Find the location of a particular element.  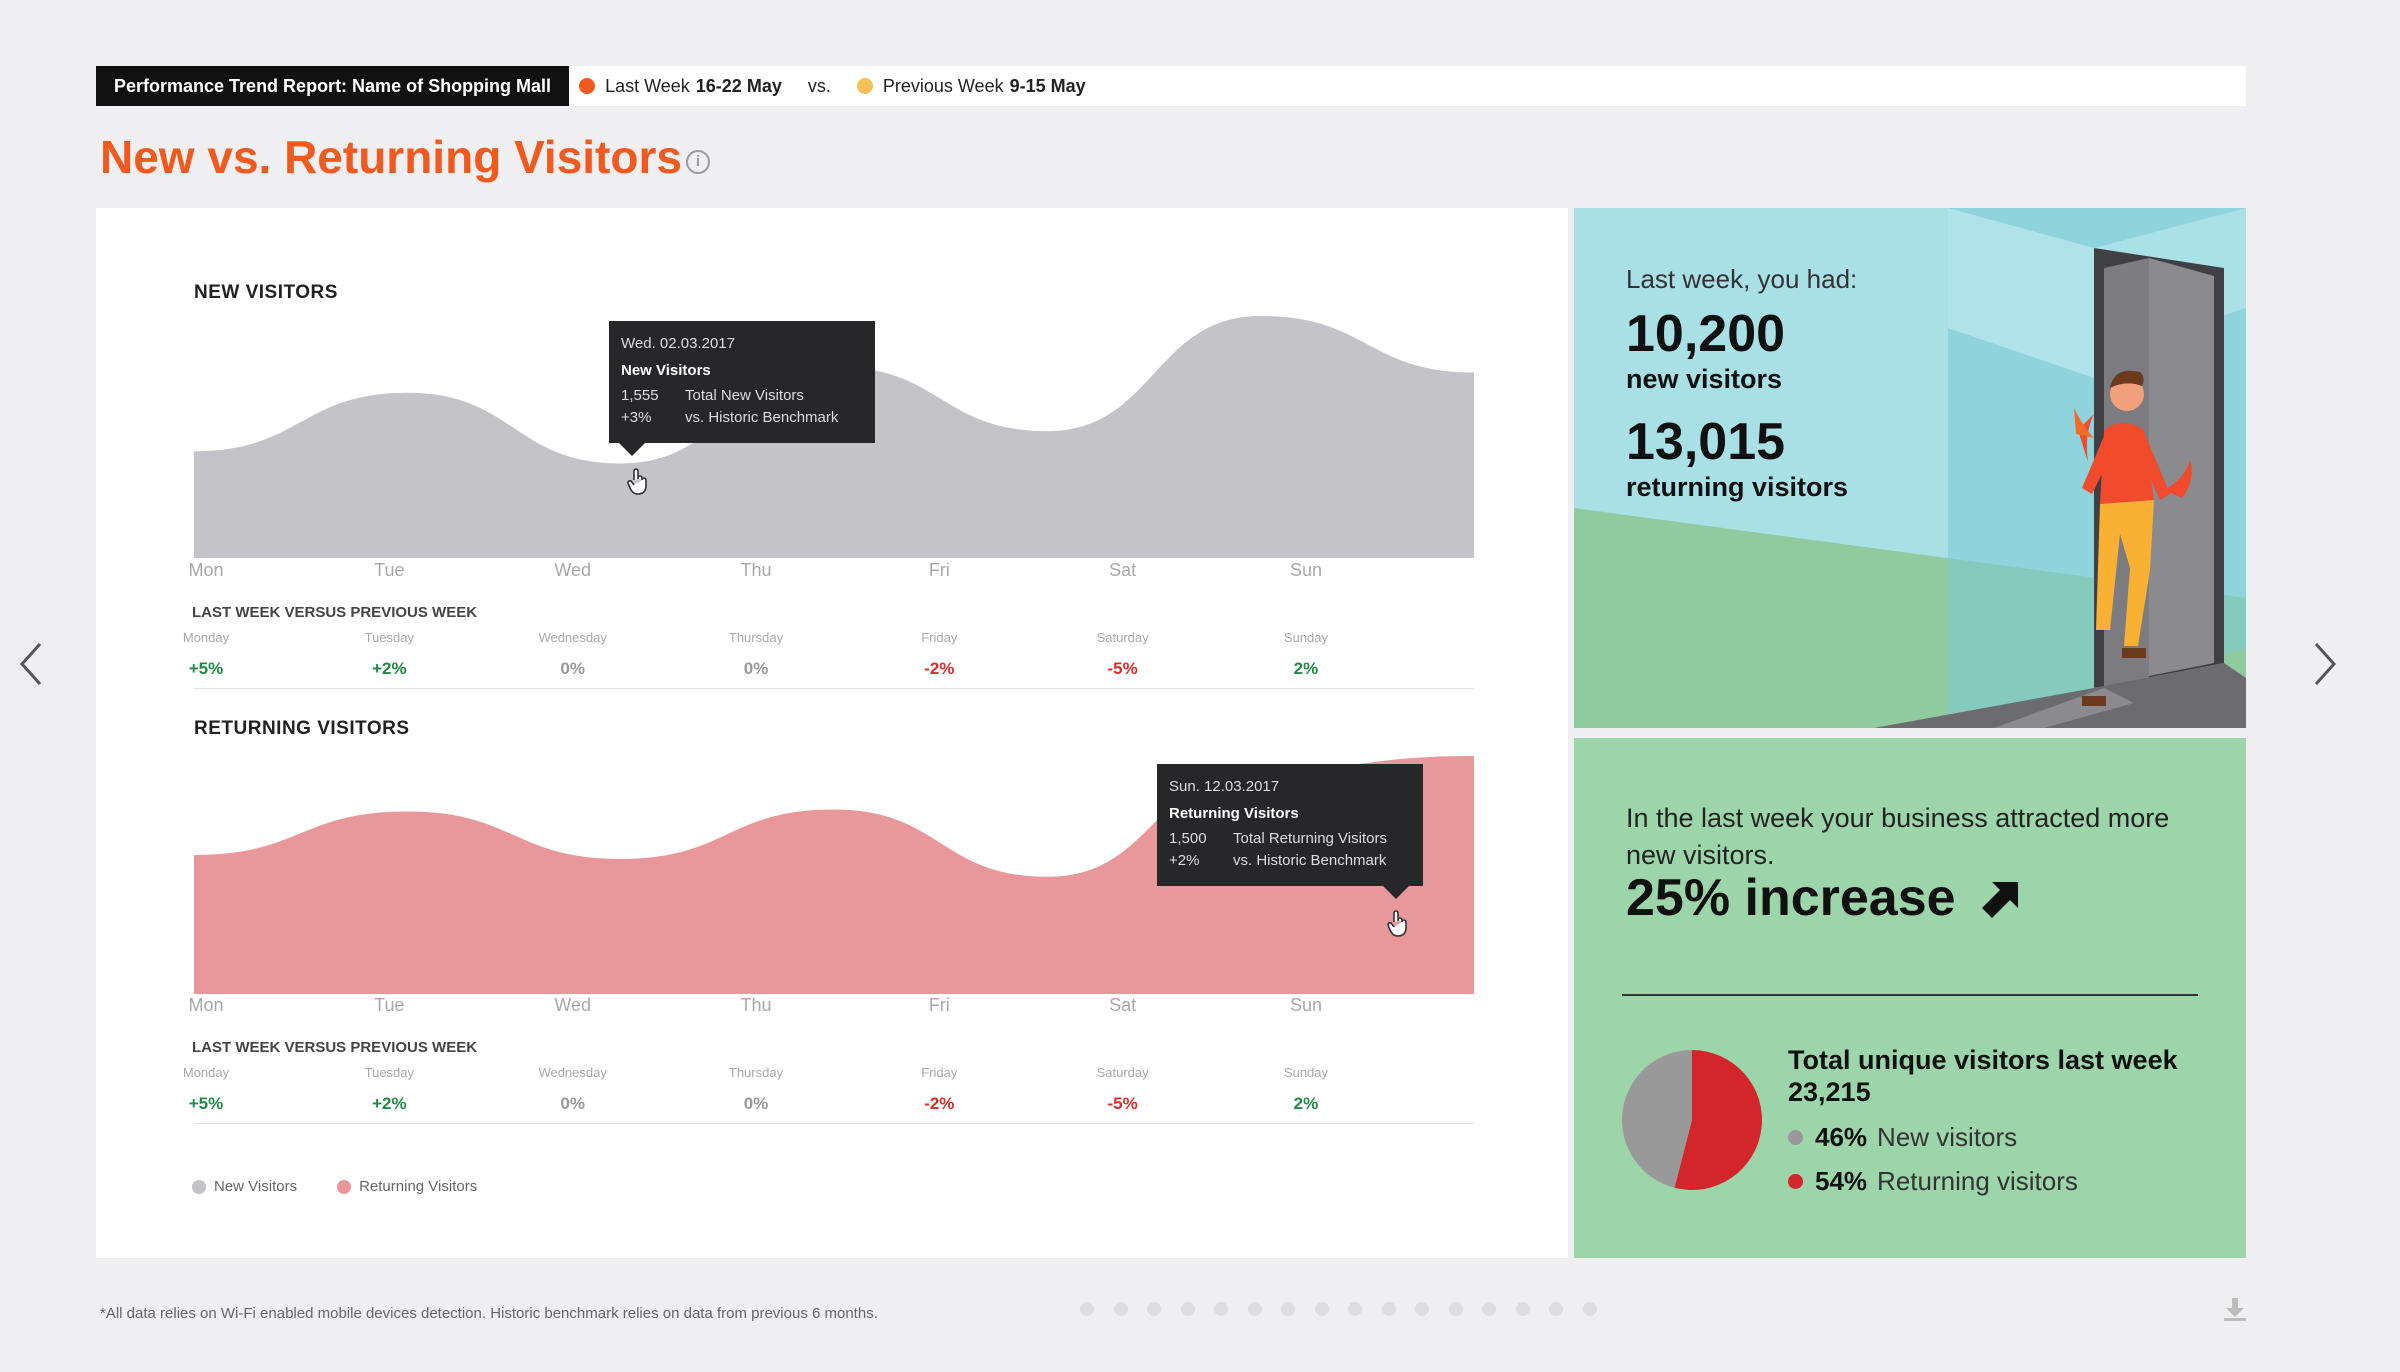

comparison-day: Thursday is located at coordinates (756, 1072).